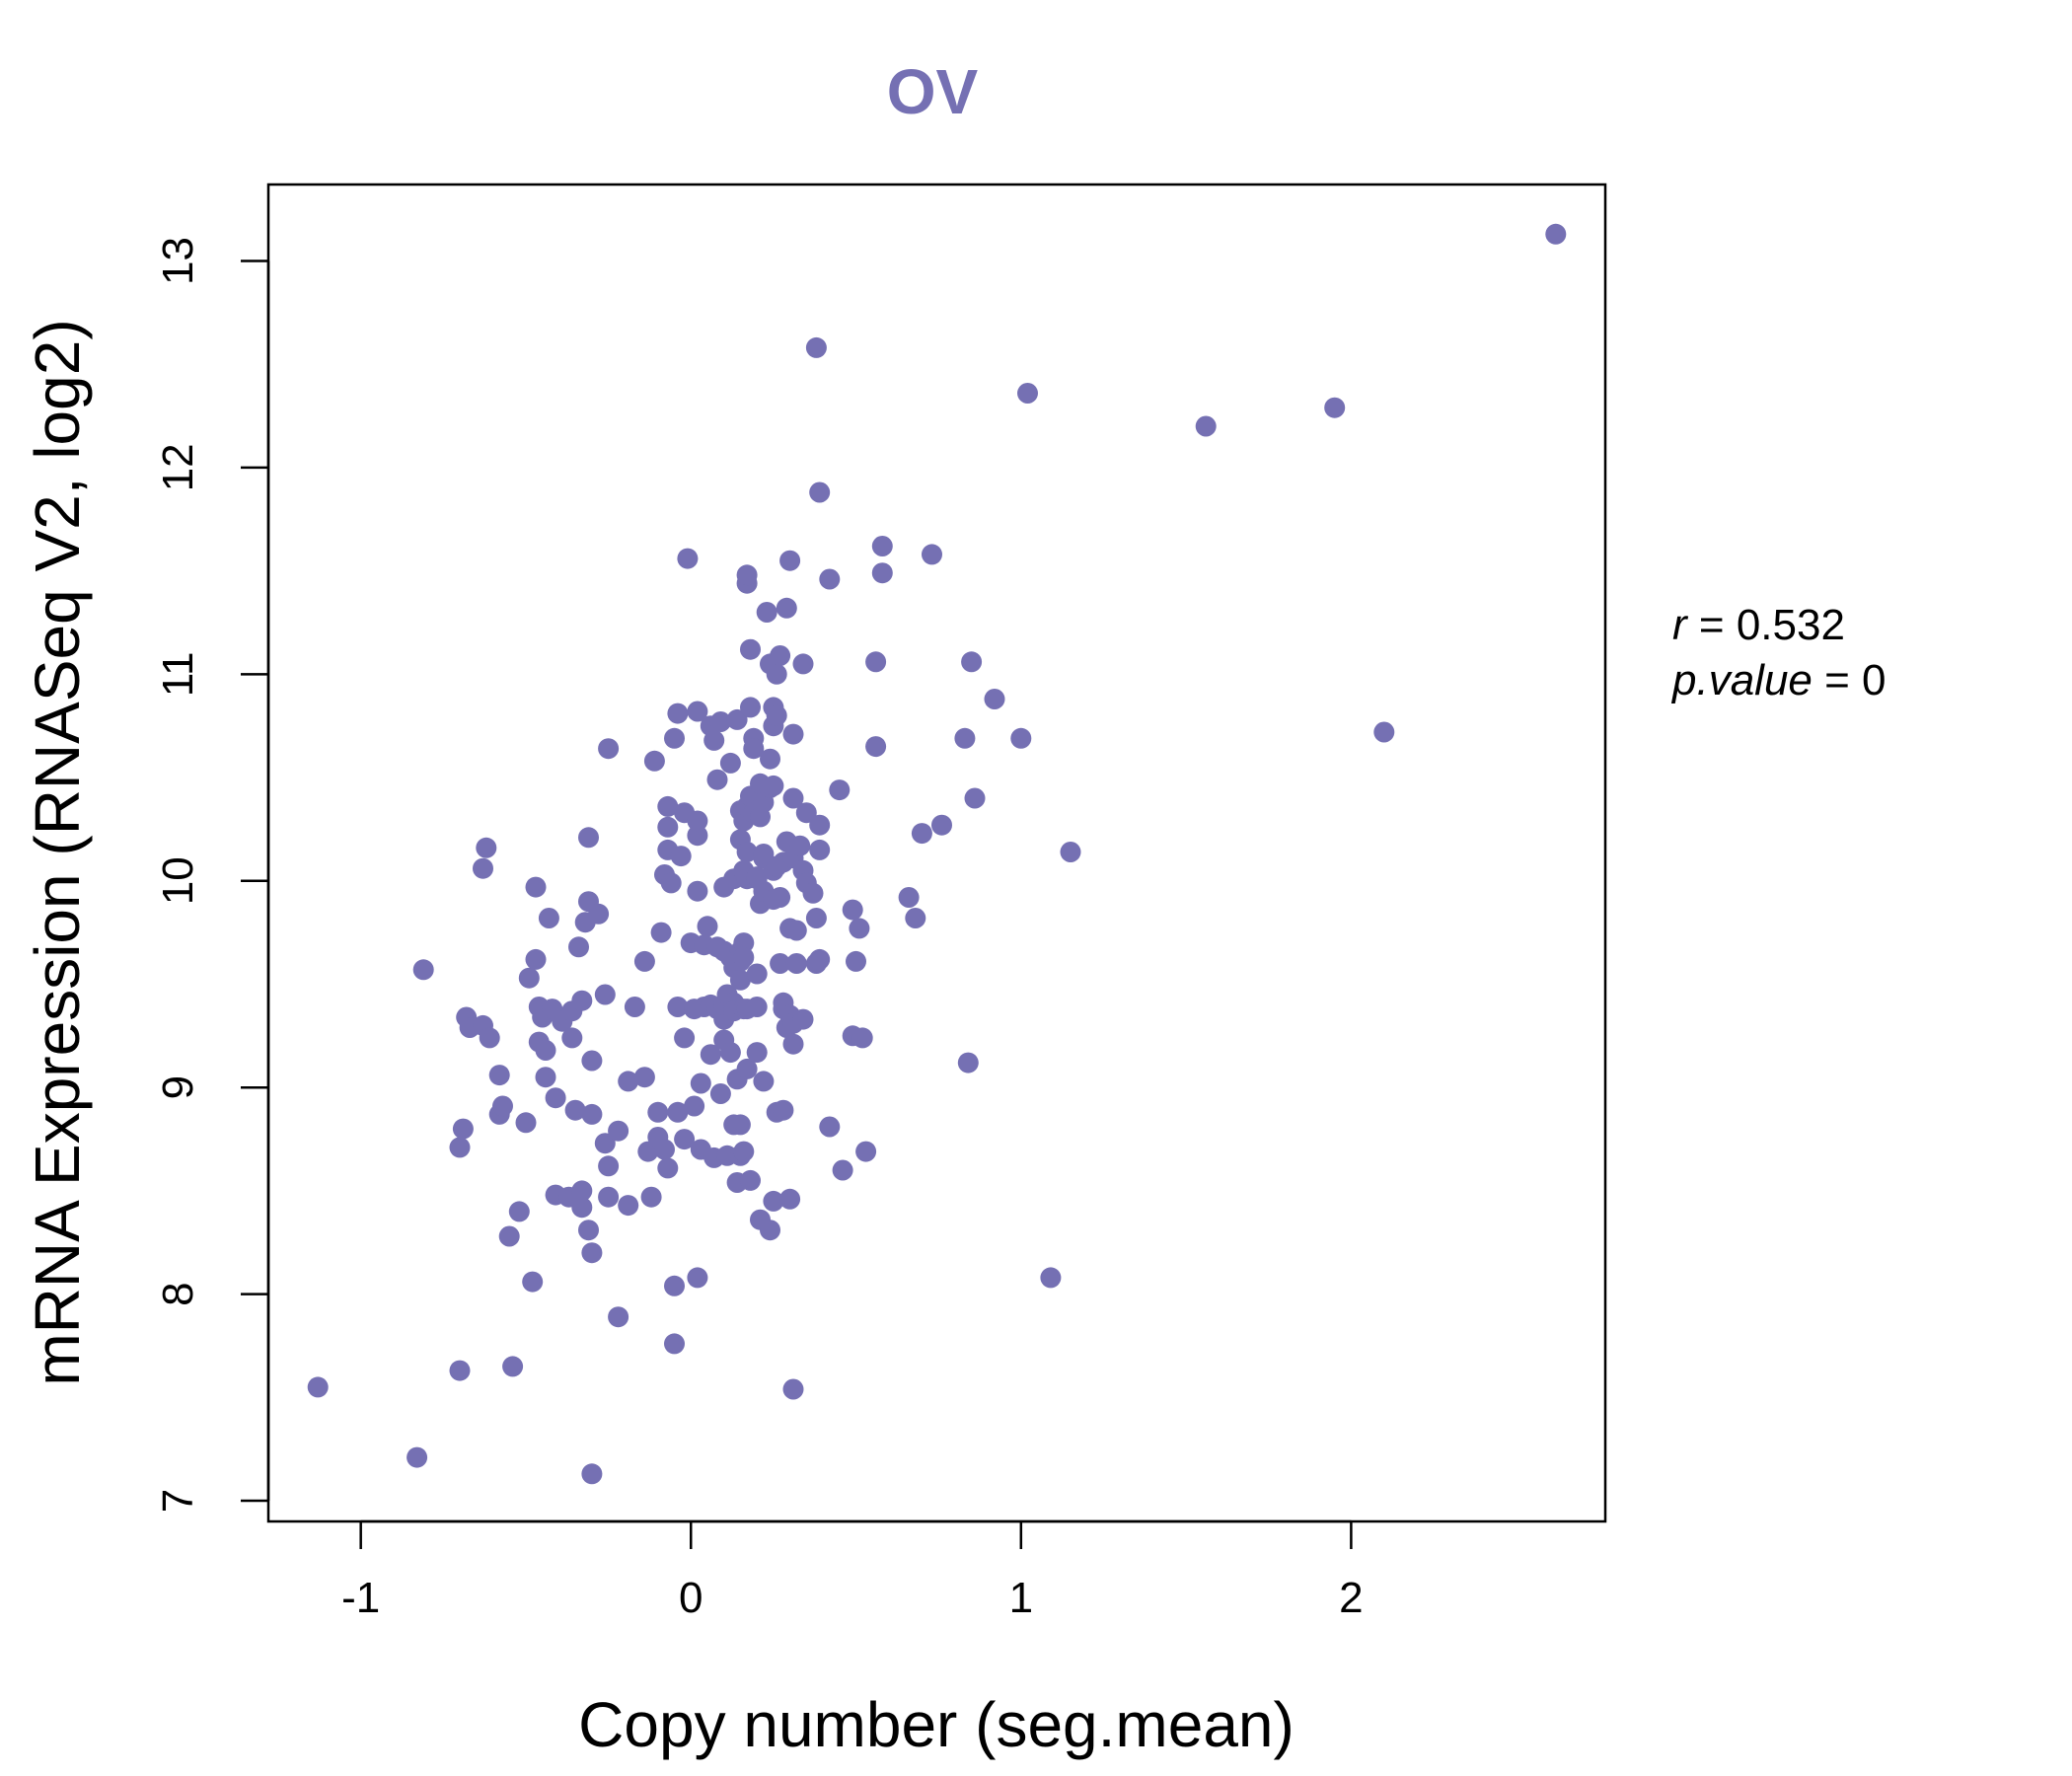 This screenshot has width=2072, height=1776. Describe the element at coordinates (1680, 625) in the screenshot. I see `stats-r-label: r` at that location.